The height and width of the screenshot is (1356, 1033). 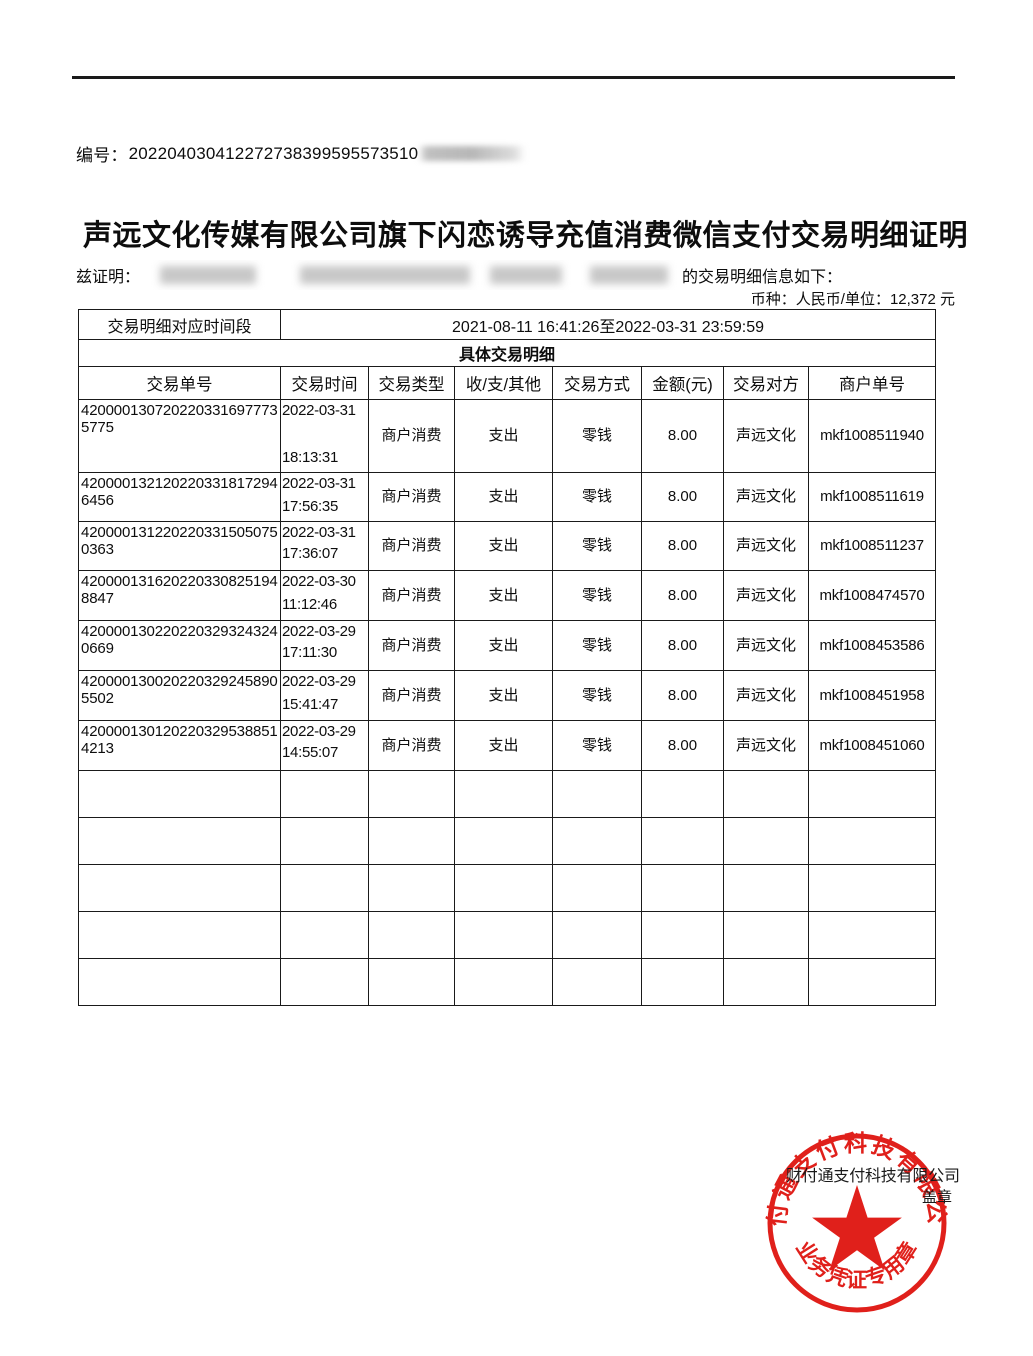 I want to click on column-header-method: 交易方式, so click(x=597, y=383).